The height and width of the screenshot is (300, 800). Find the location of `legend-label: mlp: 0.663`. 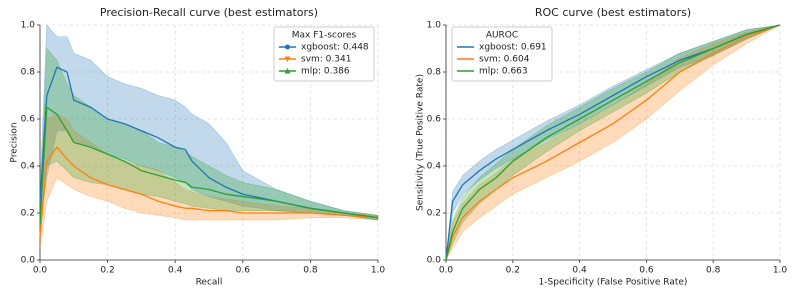

legend-label: mlp: 0.663 is located at coordinates (503, 72).